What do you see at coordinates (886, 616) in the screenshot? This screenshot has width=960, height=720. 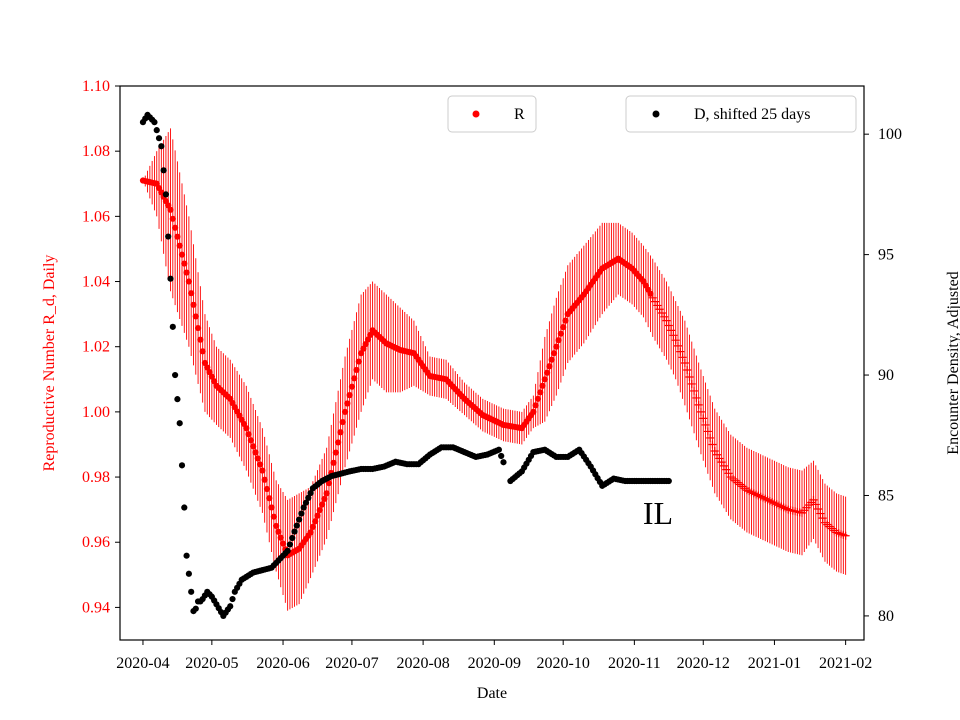 I see `y-right-tick-label: 80` at bounding box center [886, 616].